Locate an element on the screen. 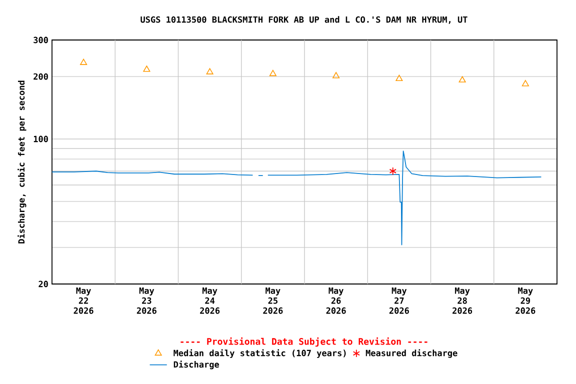 The image size is (576, 384). text: ---- Provisional Data Subject to Revision ---- is located at coordinates (304, 342).